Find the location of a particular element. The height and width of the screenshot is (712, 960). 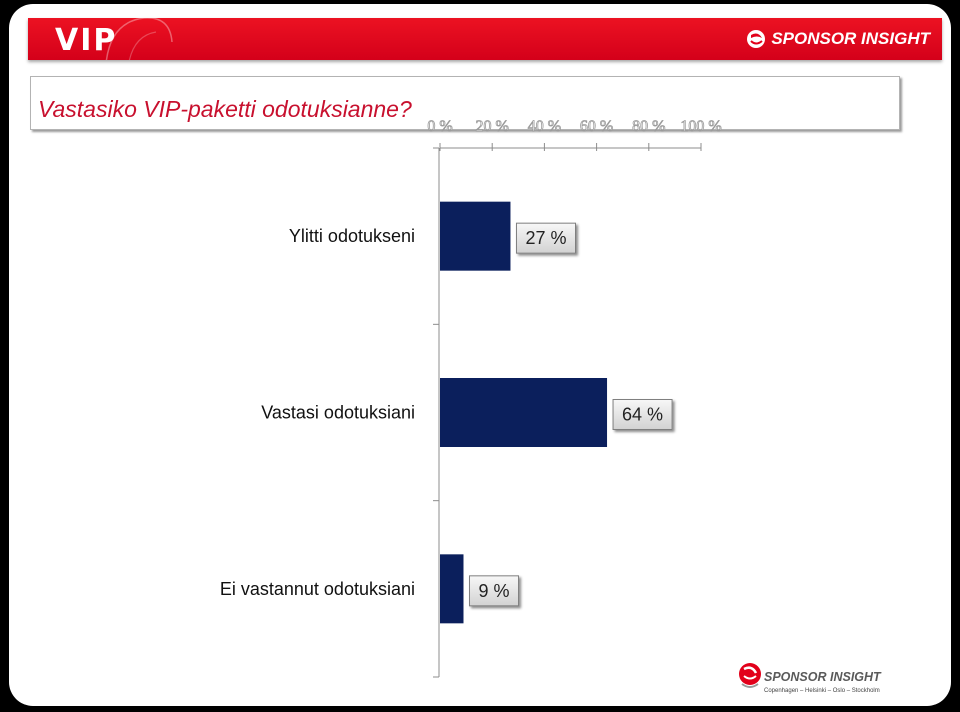

value-axis-tick-label: 40 % is located at coordinates (544, 126).